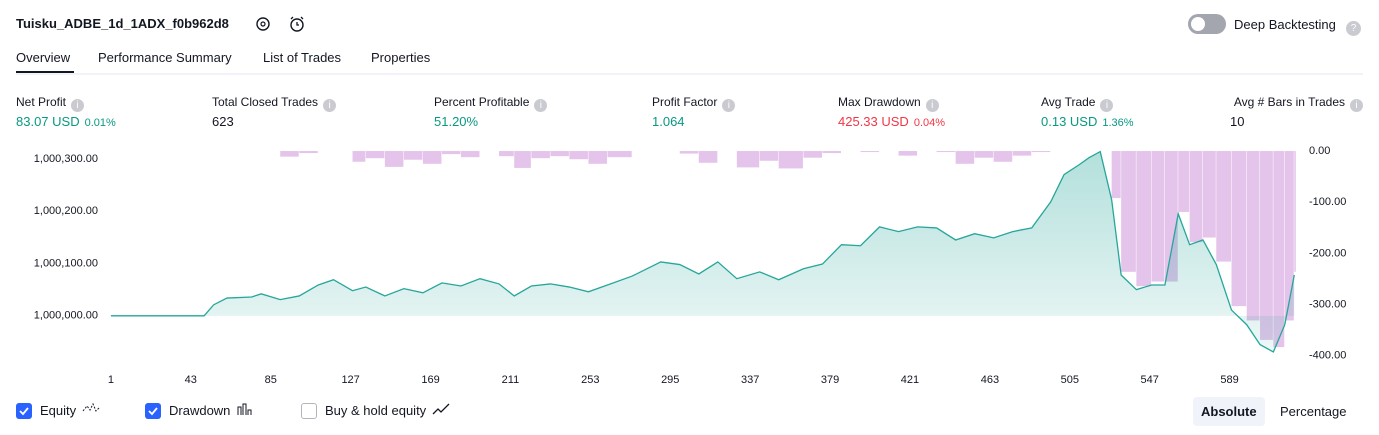 This screenshot has width=1379, height=435. I want to click on deep-backtesting-toggle, so click(1207, 24).